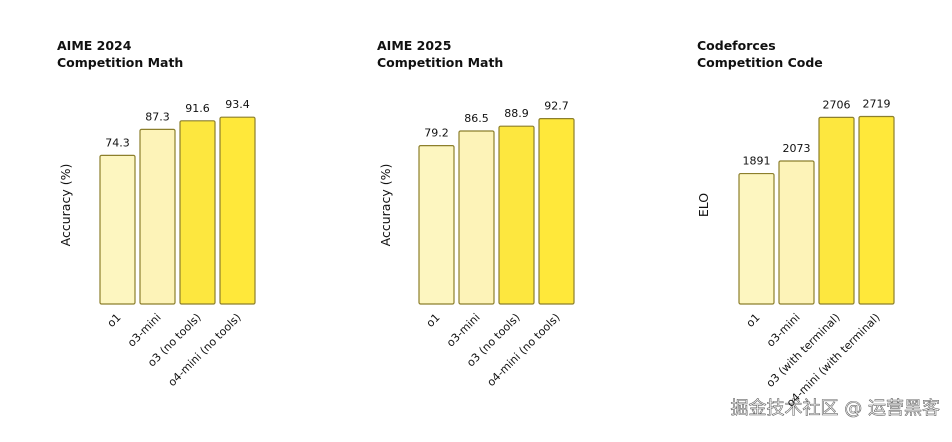 The width and height of the screenshot is (952, 442). What do you see at coordinates (237, 104) in the screenshot?
I see `value-label: 93.4` at bounding box center [237, 104].